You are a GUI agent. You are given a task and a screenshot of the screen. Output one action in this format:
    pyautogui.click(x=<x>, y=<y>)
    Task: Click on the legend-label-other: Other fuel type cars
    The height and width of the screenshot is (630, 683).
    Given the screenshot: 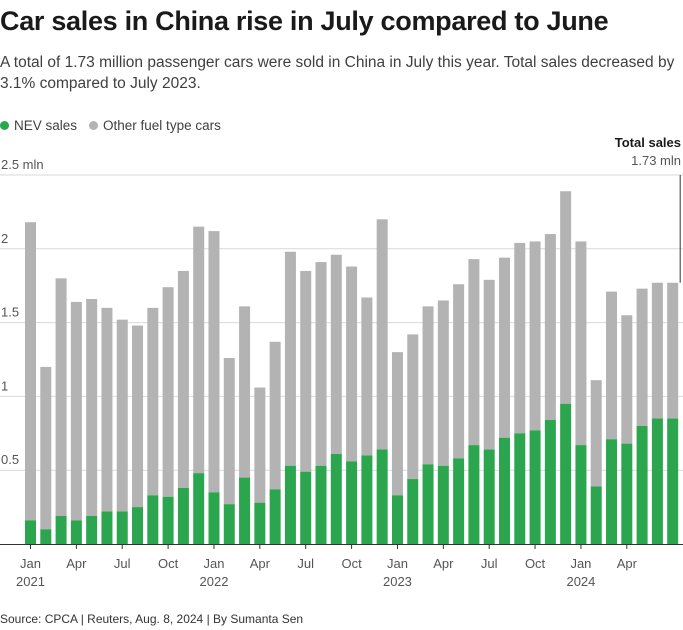 What is the action you would take?
    pyautogui.click(x=162, y=125)
    